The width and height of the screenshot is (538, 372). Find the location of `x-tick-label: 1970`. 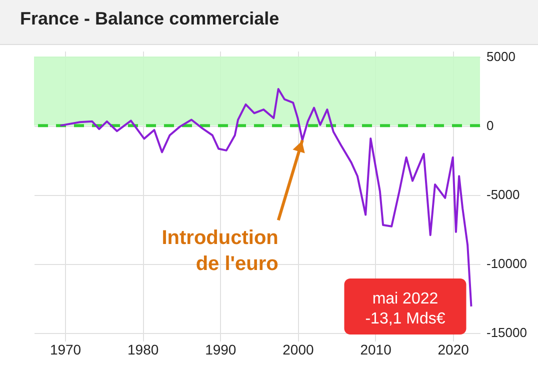

x-tick-label: 1970 is located at coordinates (66, 350).